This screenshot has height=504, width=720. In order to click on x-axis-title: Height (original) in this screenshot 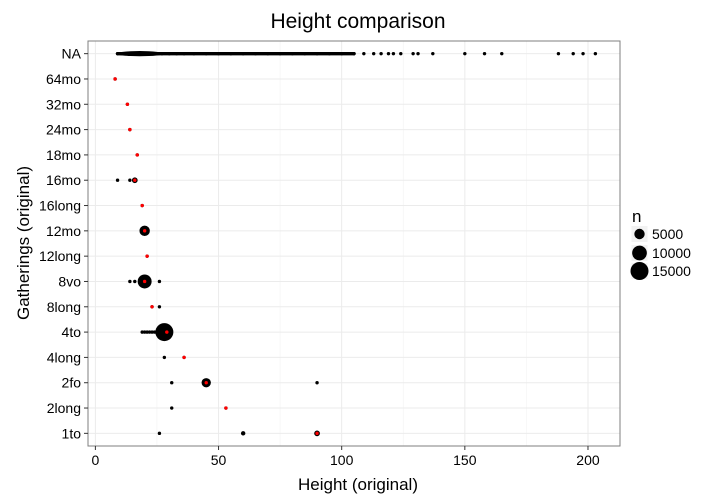, I will do `click(358, 484)`.